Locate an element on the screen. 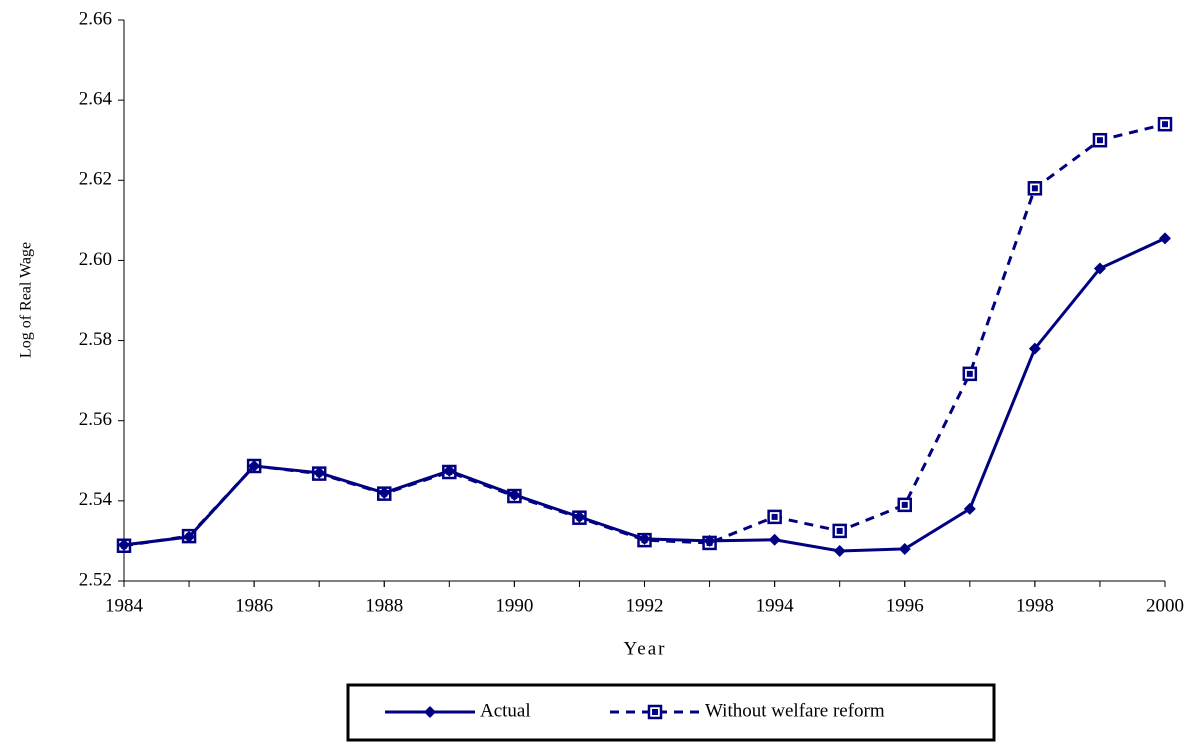 The width and height of the screenshot is (1200, 743). y-tick-label: 2.52 is located at coordinates (95, 579).